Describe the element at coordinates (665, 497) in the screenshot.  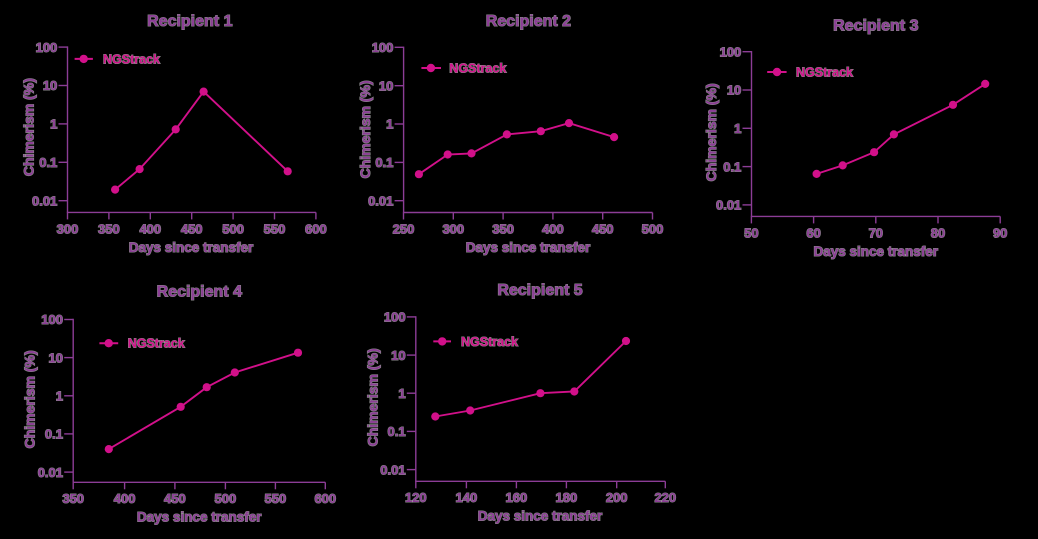
I see `svg-text: 220` at that location.